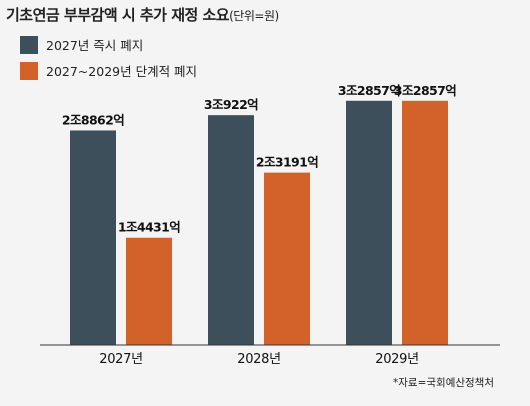 Image resolution: width=530 pixels, height=406 pixels. I want to click on value-label-immediate-2: 3조922억, so click(231, 104).